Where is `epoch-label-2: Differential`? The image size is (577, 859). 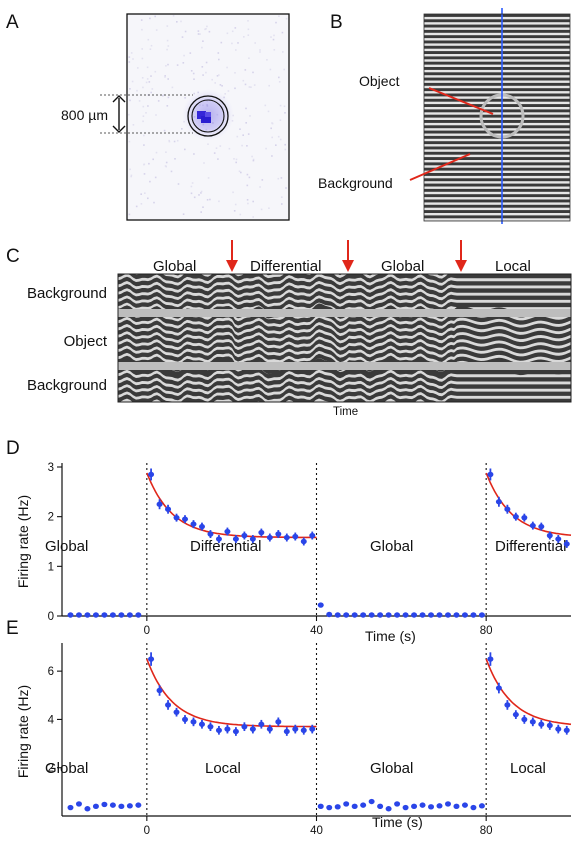 epoch-label-2: Differential is located at coordinates (285, 266).